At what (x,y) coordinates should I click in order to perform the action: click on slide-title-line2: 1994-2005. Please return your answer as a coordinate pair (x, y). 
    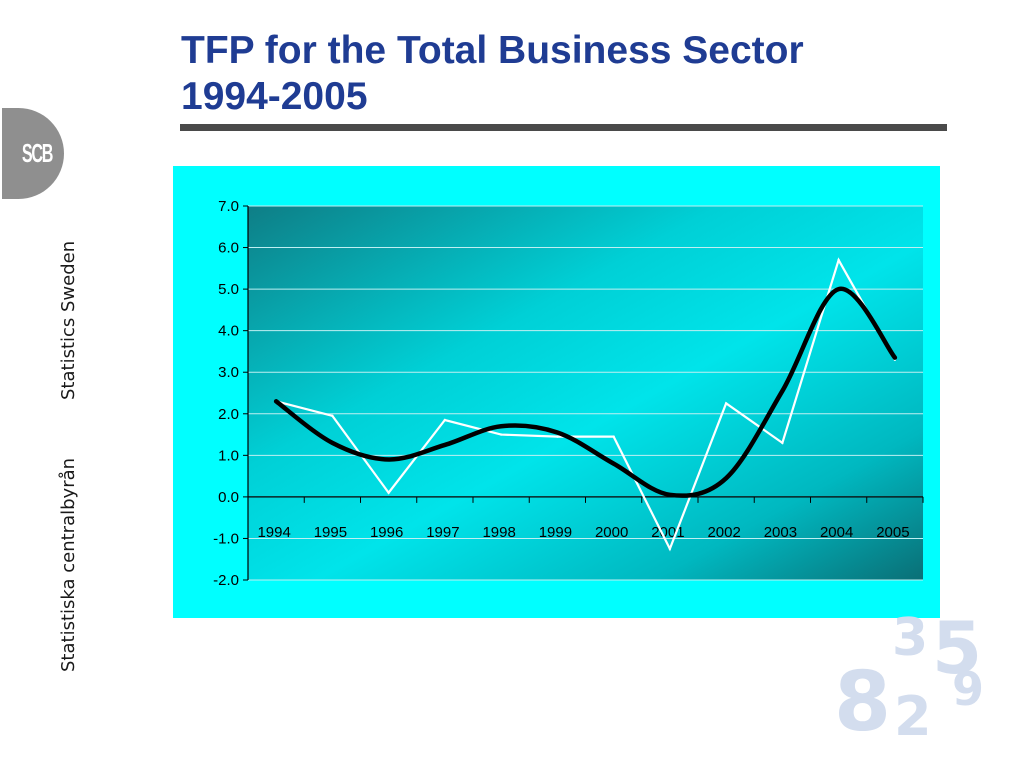
    Looking at the image, I should click on (274, 96).